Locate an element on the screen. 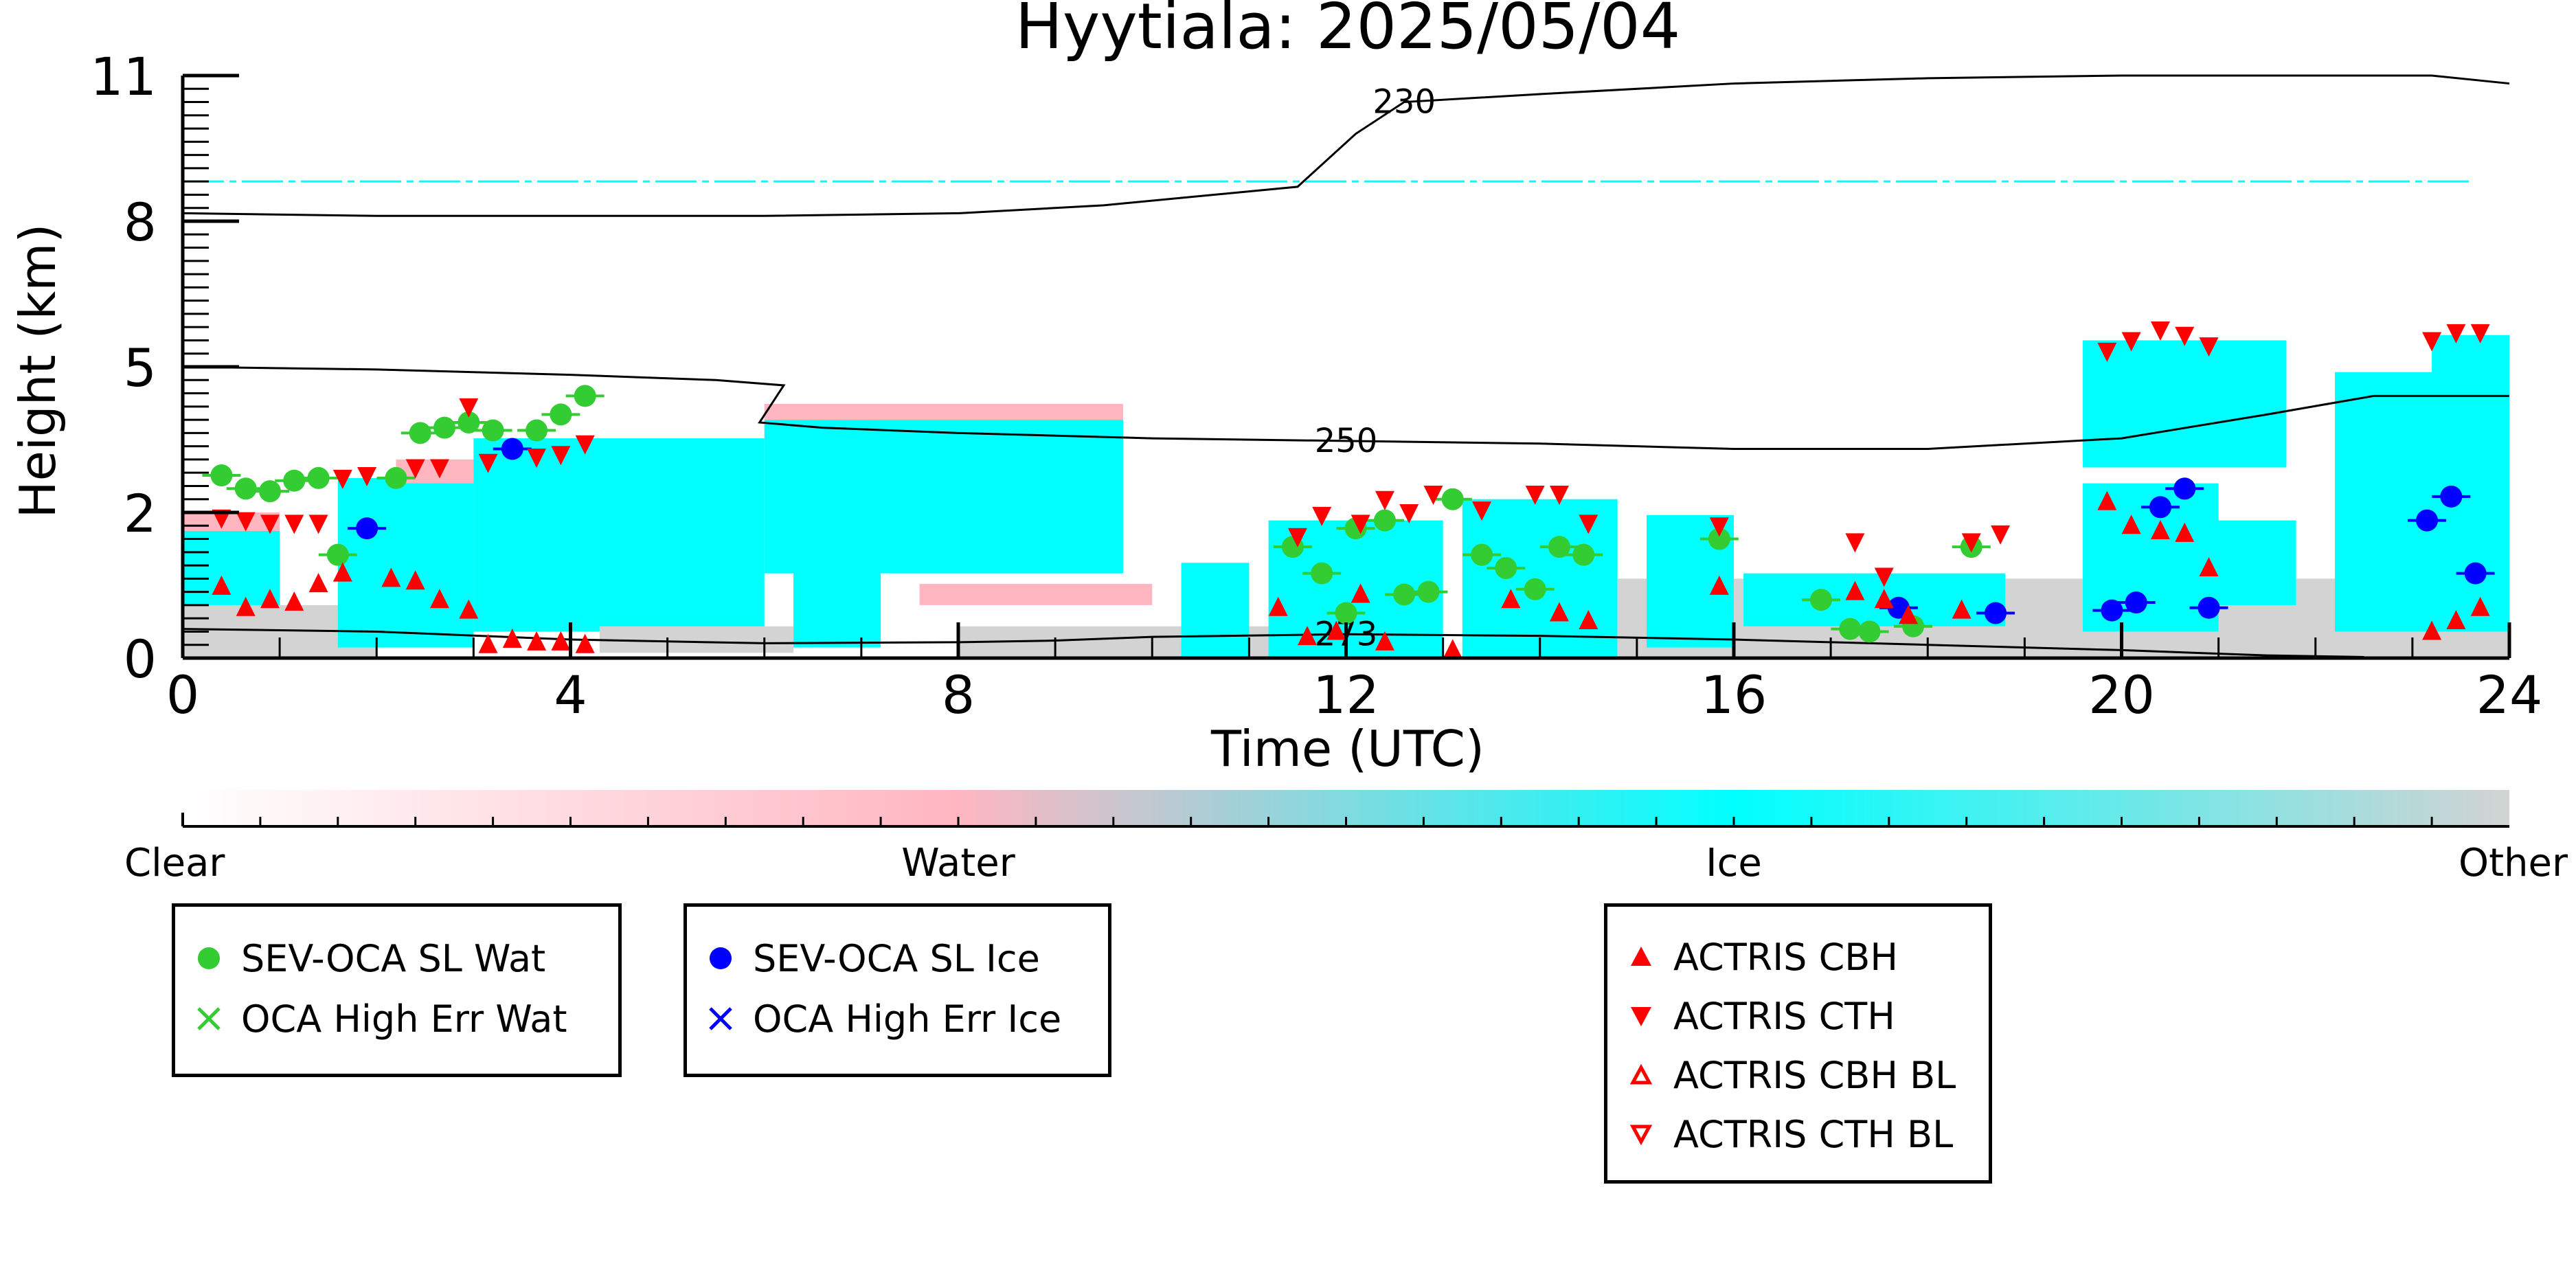 This screenshot has width=2576, height=1288. legend-item-oca-high-err-wat: OCA High Err Wat is located at coordinates (380, 1018).